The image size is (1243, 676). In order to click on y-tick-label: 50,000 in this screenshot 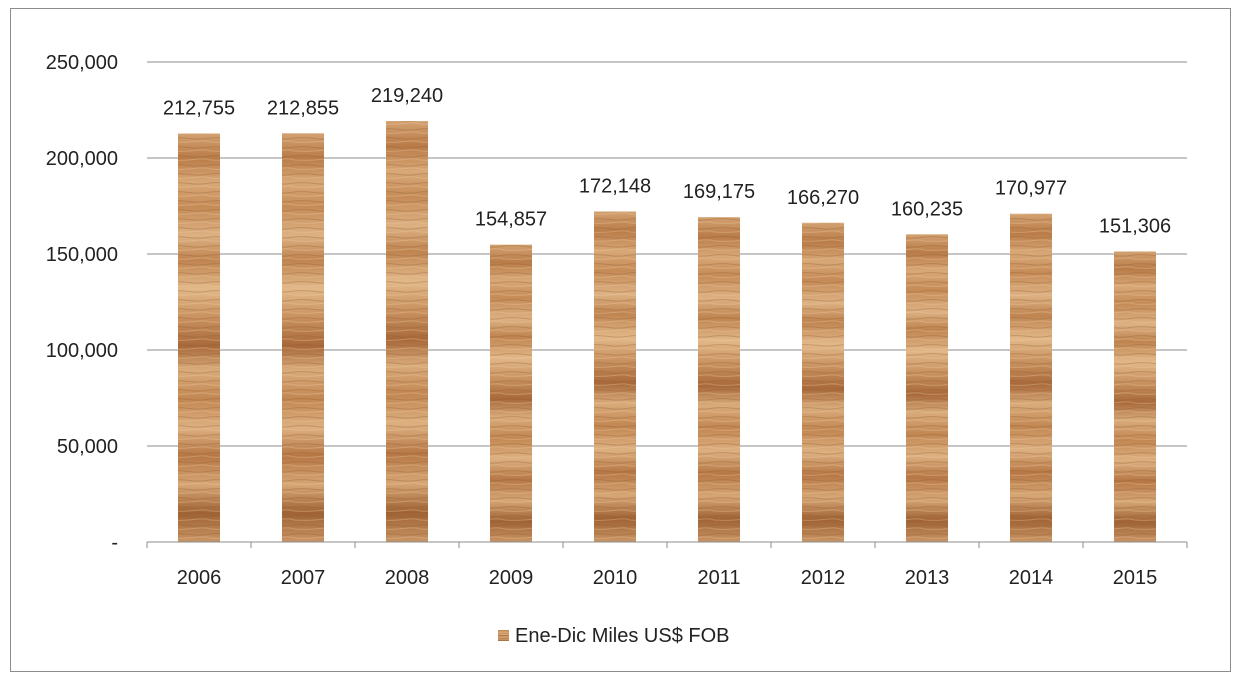, I will do `click(87, 447)`.